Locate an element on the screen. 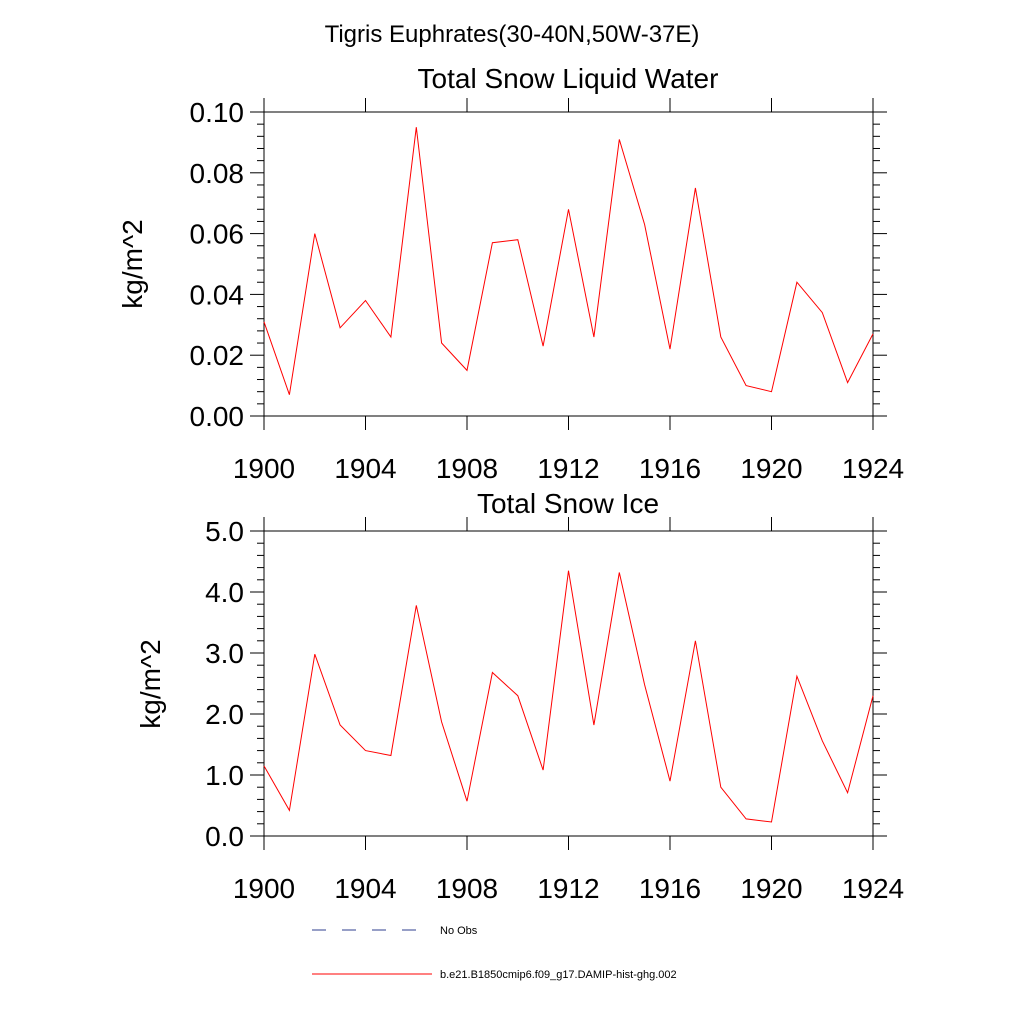 This screenshot has width=1024, height=1024. chart-title: Total Snow Liquid Water is located at coordinates (568, 78).